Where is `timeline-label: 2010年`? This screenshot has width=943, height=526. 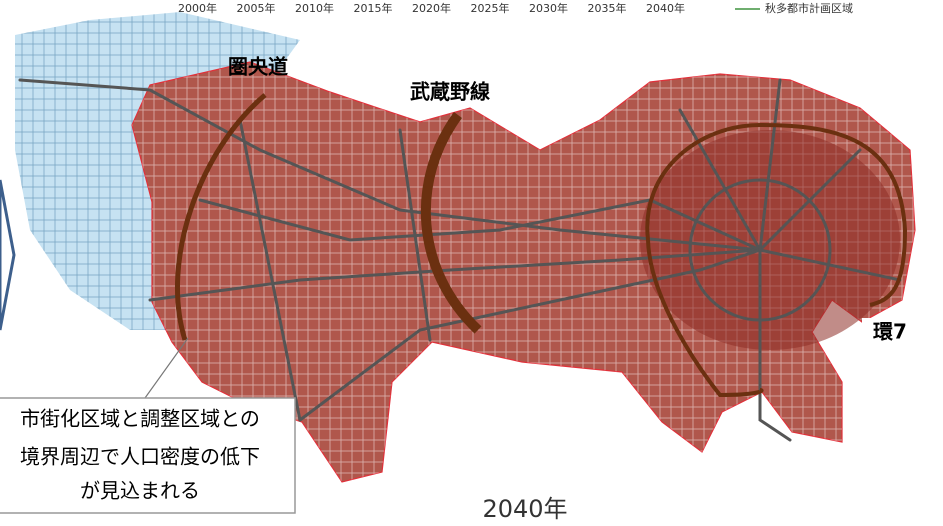
timeline-label: 2010年 is located at coordinates (314, 8).